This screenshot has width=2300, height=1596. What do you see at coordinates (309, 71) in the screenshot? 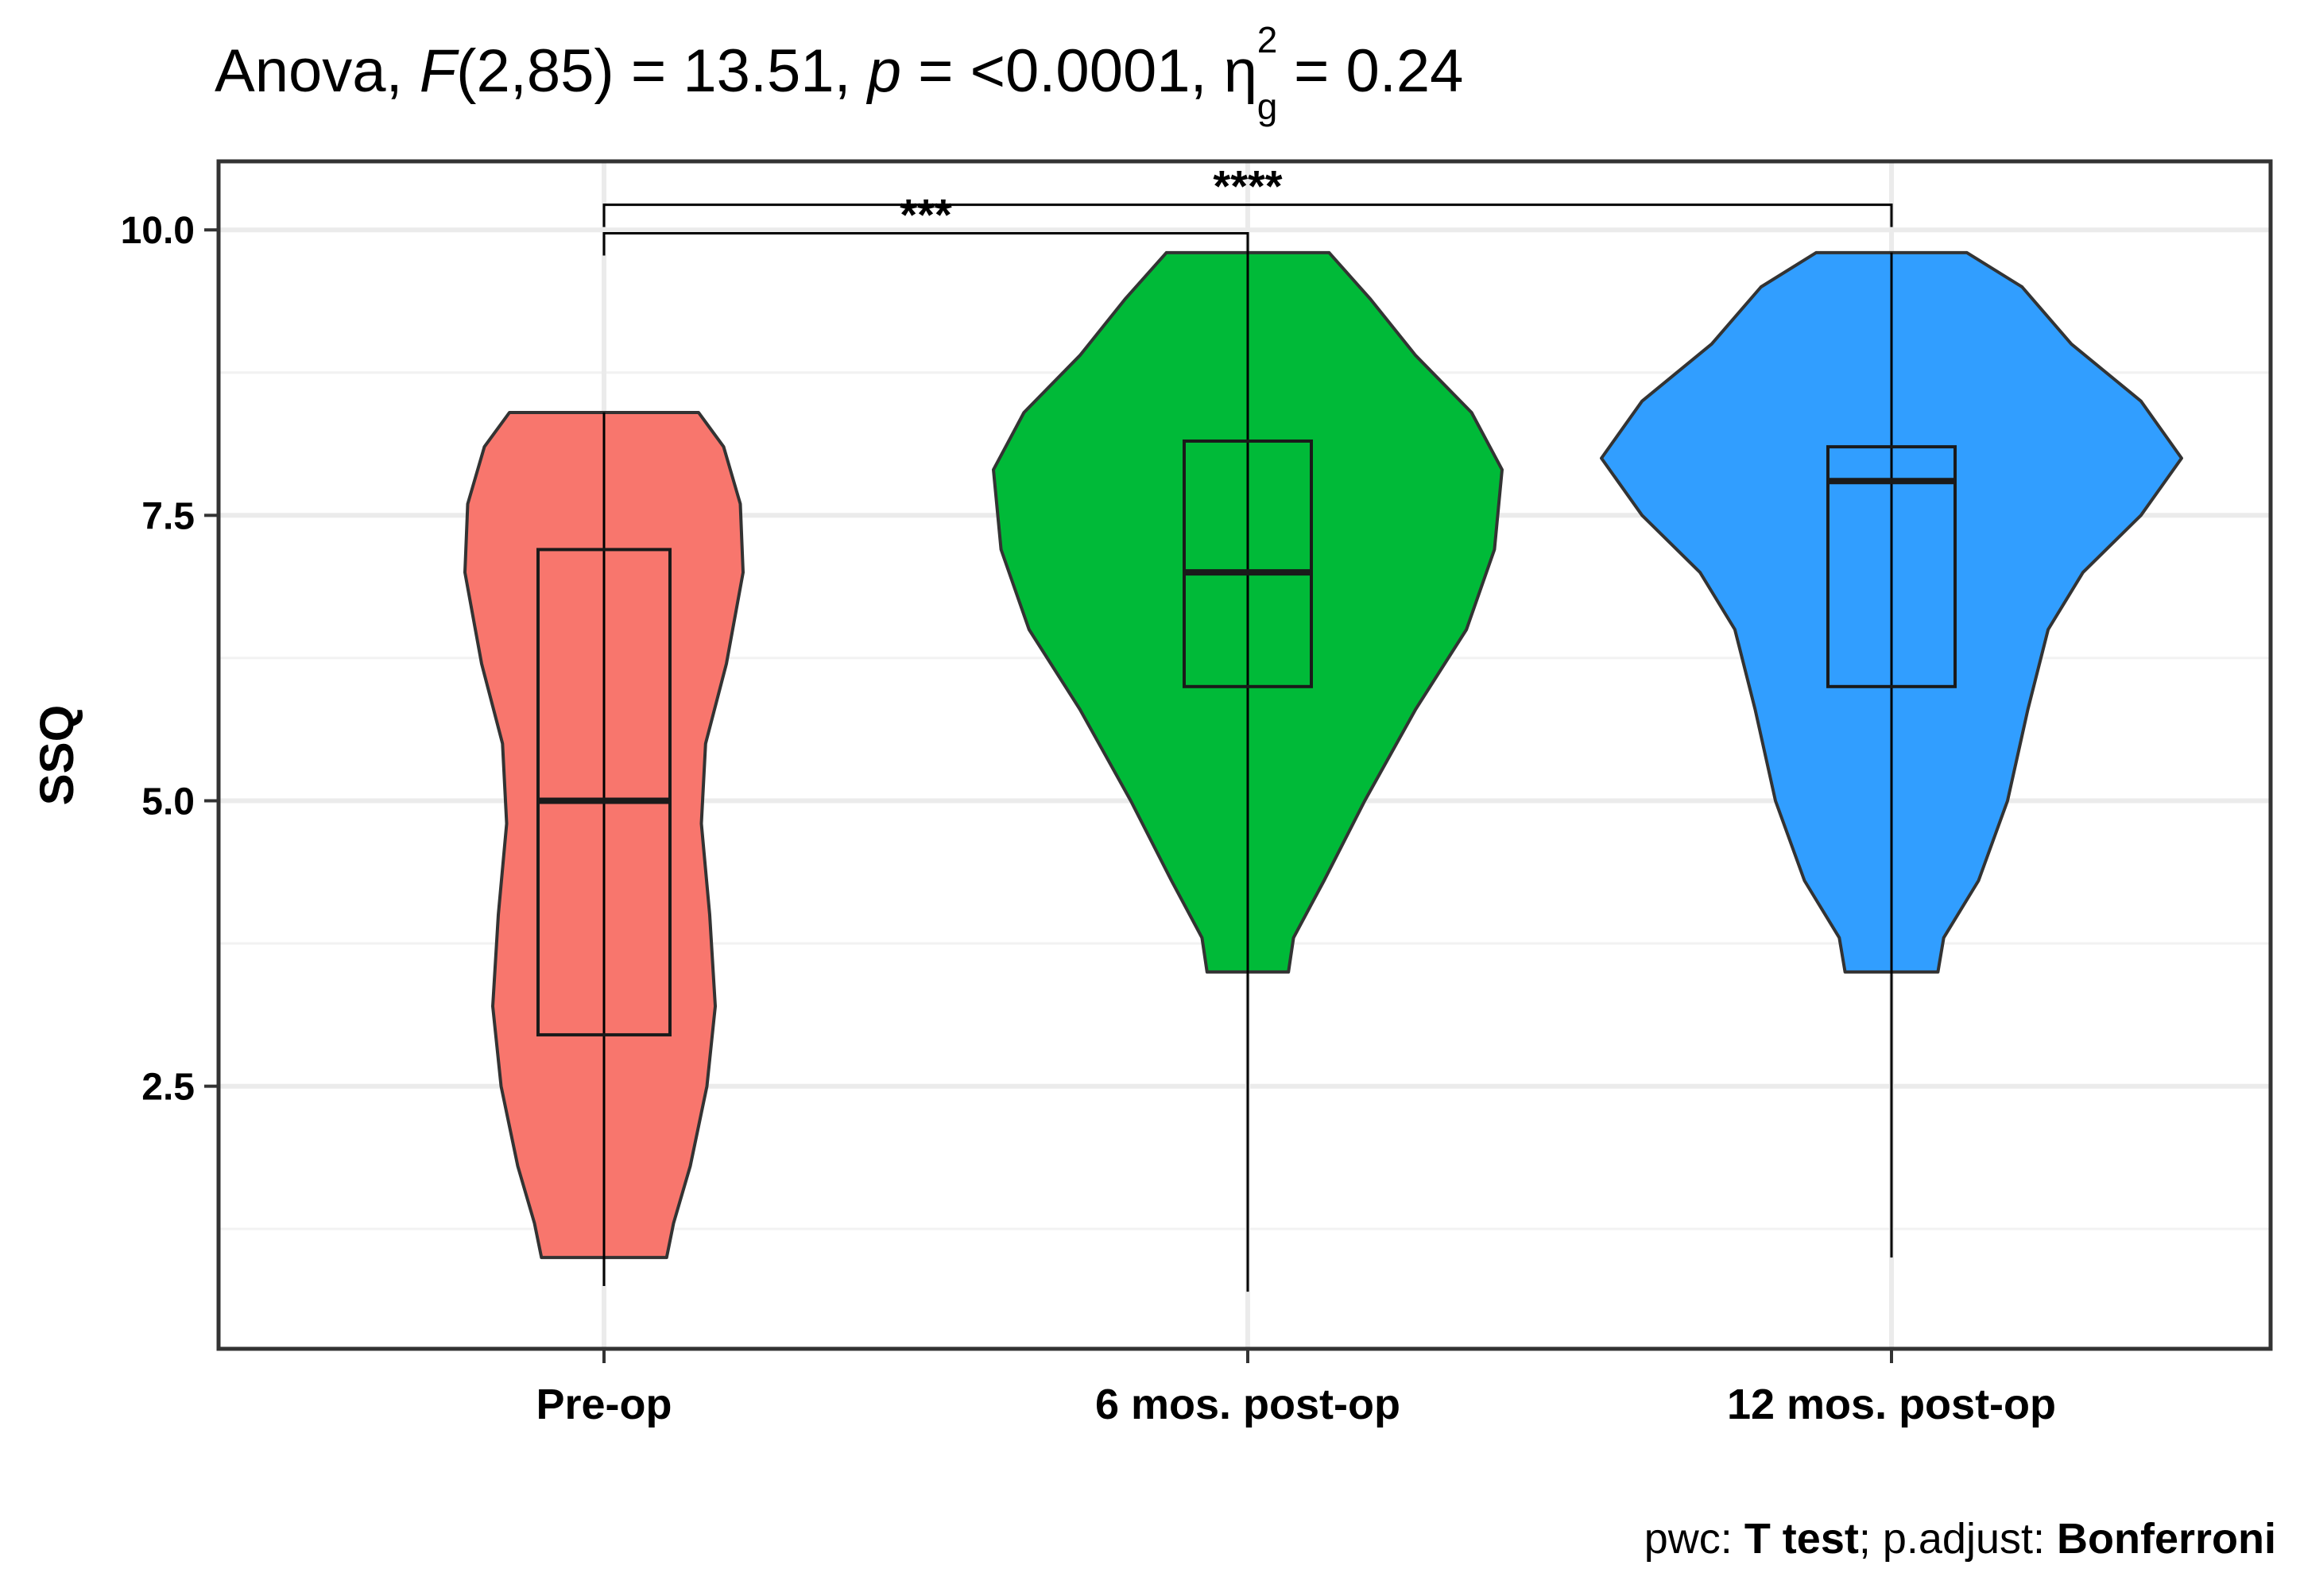
I see `title-test-name: Anova,` at bounding box center [309, 71].